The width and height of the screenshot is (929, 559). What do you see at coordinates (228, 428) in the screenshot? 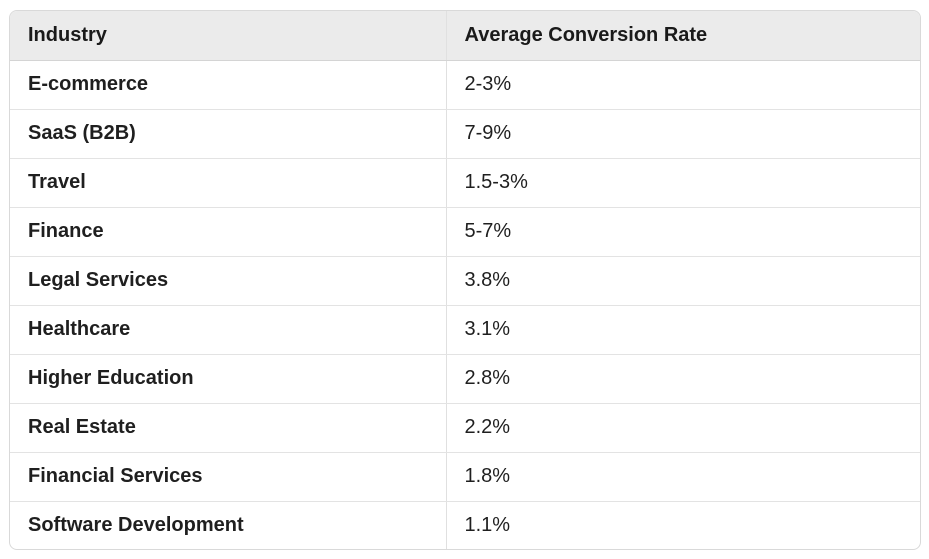
I see `industry-cell: Real Estate` at bounding box center [228, 428].